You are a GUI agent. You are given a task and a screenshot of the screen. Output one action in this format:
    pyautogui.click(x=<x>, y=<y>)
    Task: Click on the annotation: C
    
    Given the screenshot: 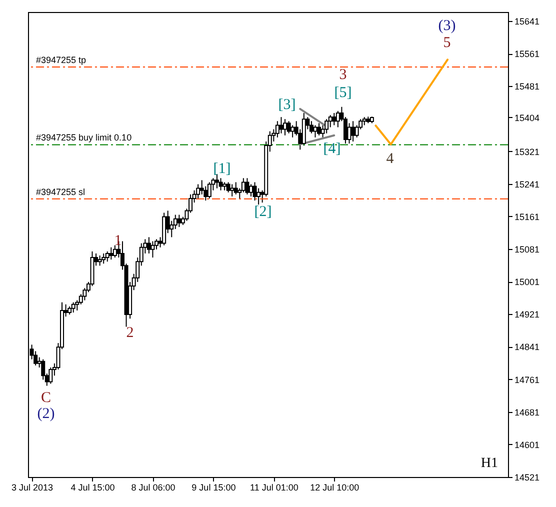 What is the action you would take?
    pyautogui.click(x=46, y=398)
    